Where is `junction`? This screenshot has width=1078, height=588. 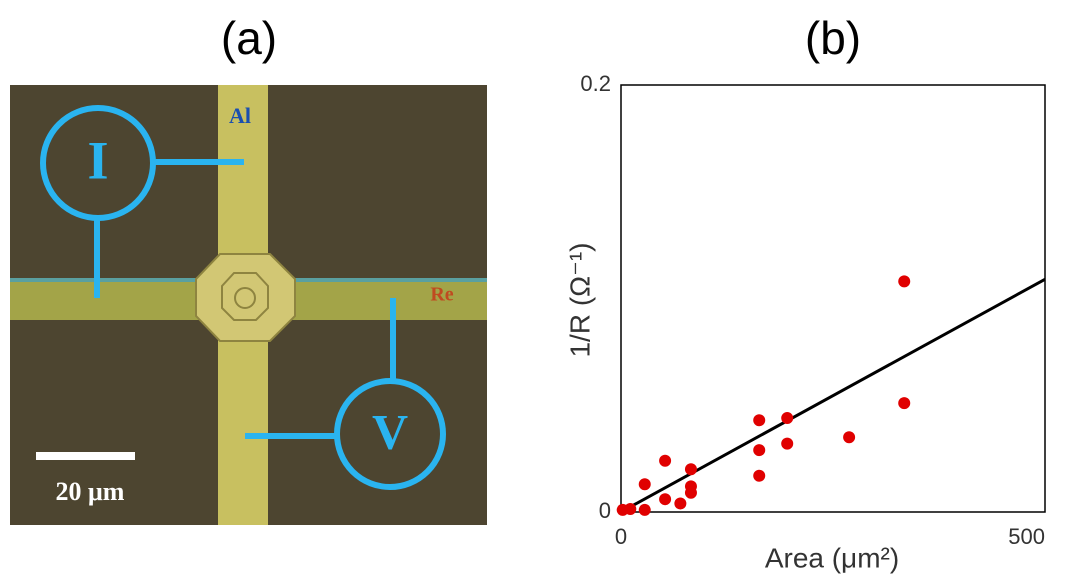 junction is located at coordinates (245, 297).